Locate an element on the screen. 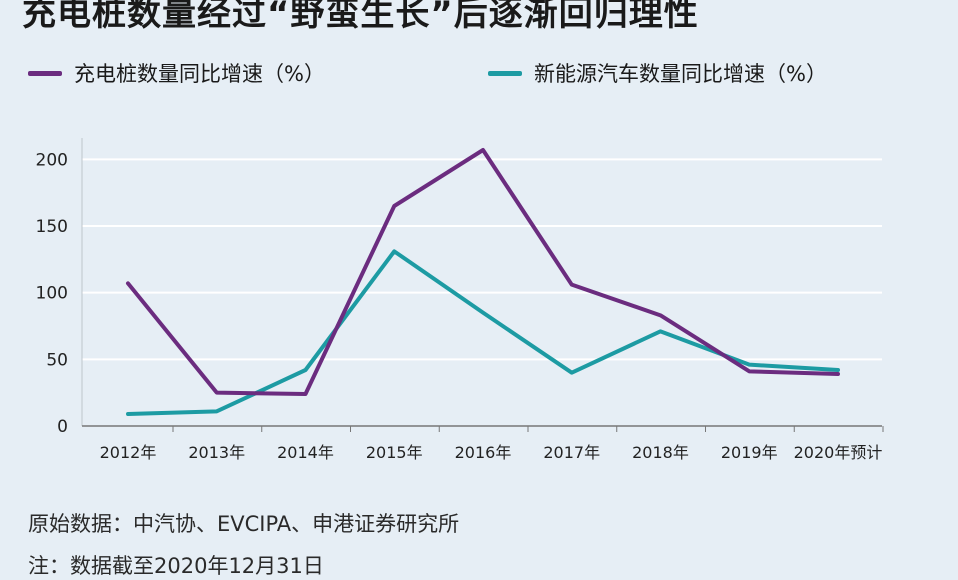 Image resolution: width=958 pixels, height=580 pixels. x-tick-label: 2016年 is located at coordinates (483, 452).